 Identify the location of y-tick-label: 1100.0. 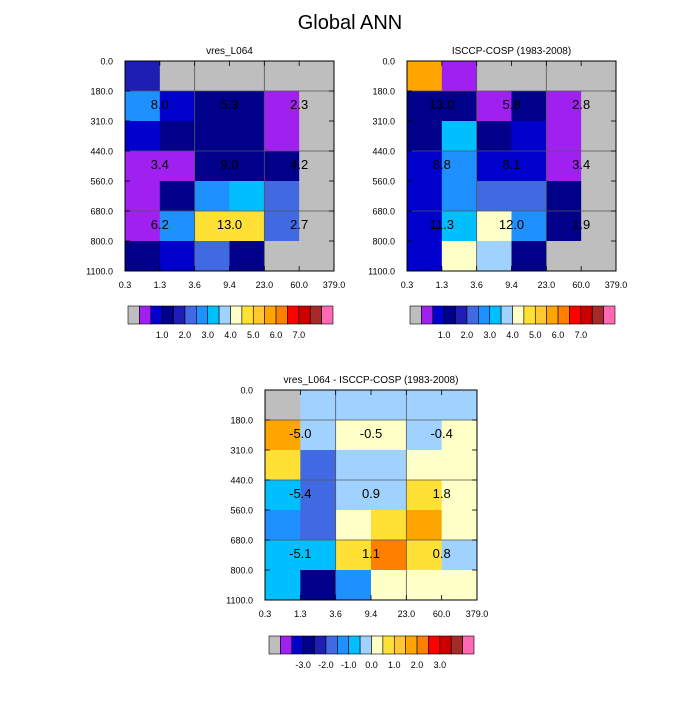
(99, 272).